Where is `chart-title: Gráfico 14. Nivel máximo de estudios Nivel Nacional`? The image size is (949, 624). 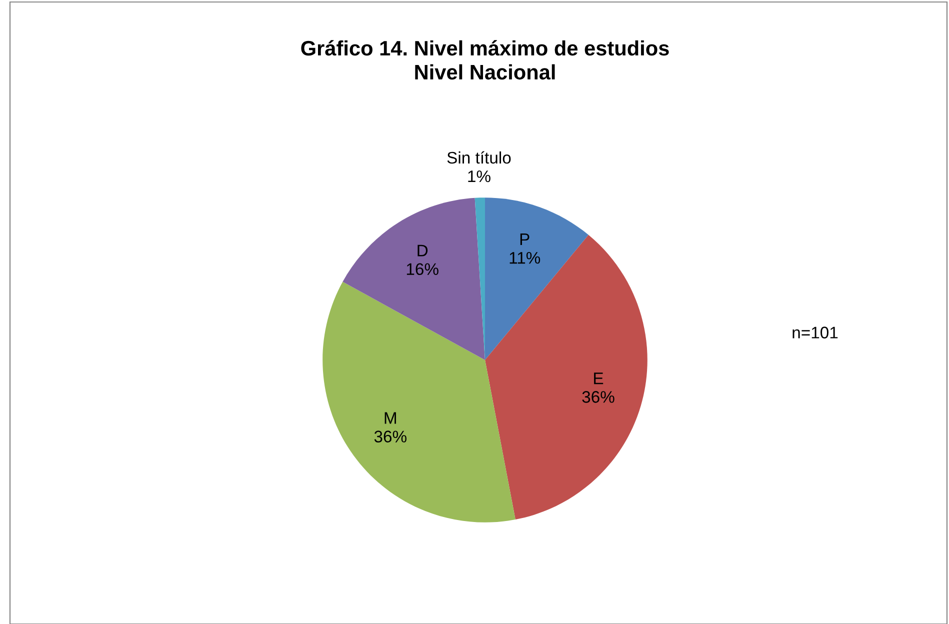 chart-title: Gráfico 14. Nivel máximo de estudios Nivel Nacional is located at coordinates (485, 60).